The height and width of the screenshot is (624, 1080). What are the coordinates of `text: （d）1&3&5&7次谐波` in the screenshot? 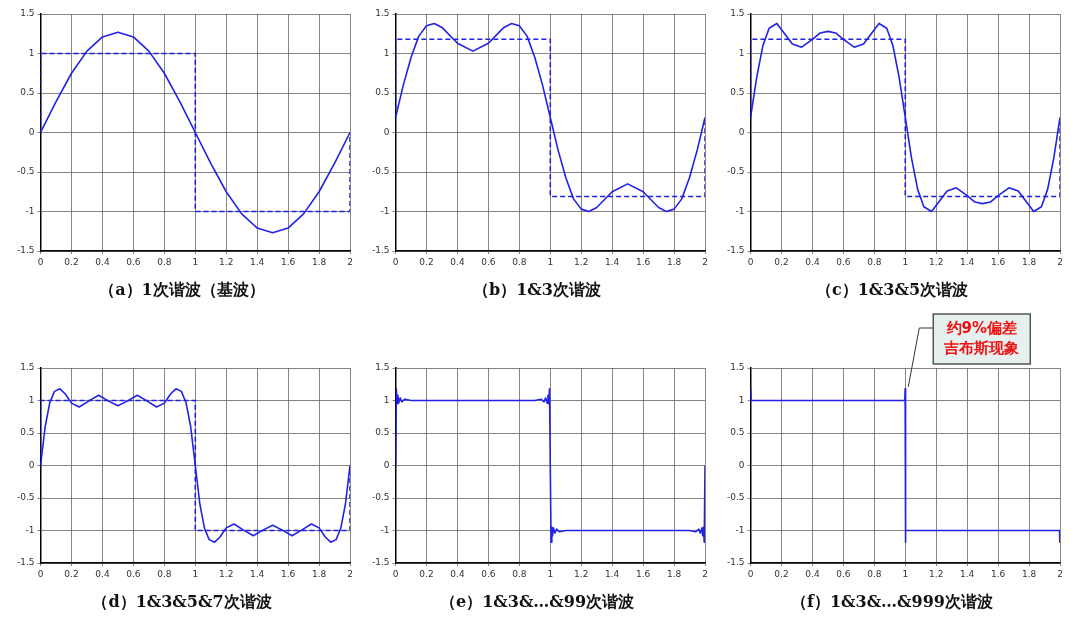 It's located at (182, 601).